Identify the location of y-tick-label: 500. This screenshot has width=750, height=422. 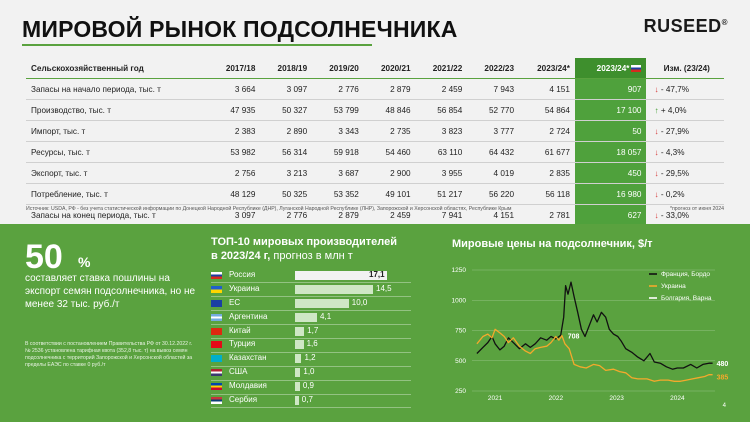
(460, 361).